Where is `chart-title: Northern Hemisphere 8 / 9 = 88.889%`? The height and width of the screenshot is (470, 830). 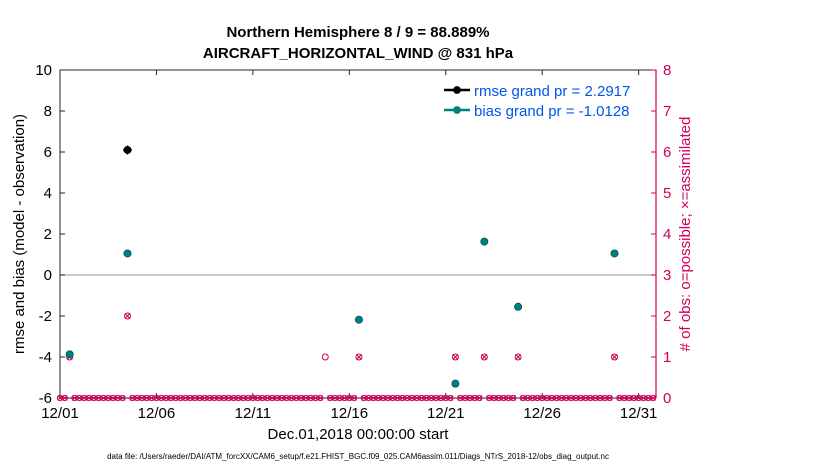
chart-title: Northern Hemisphere 8 / 9 = 88.889% is located at coordinates (358, 32).